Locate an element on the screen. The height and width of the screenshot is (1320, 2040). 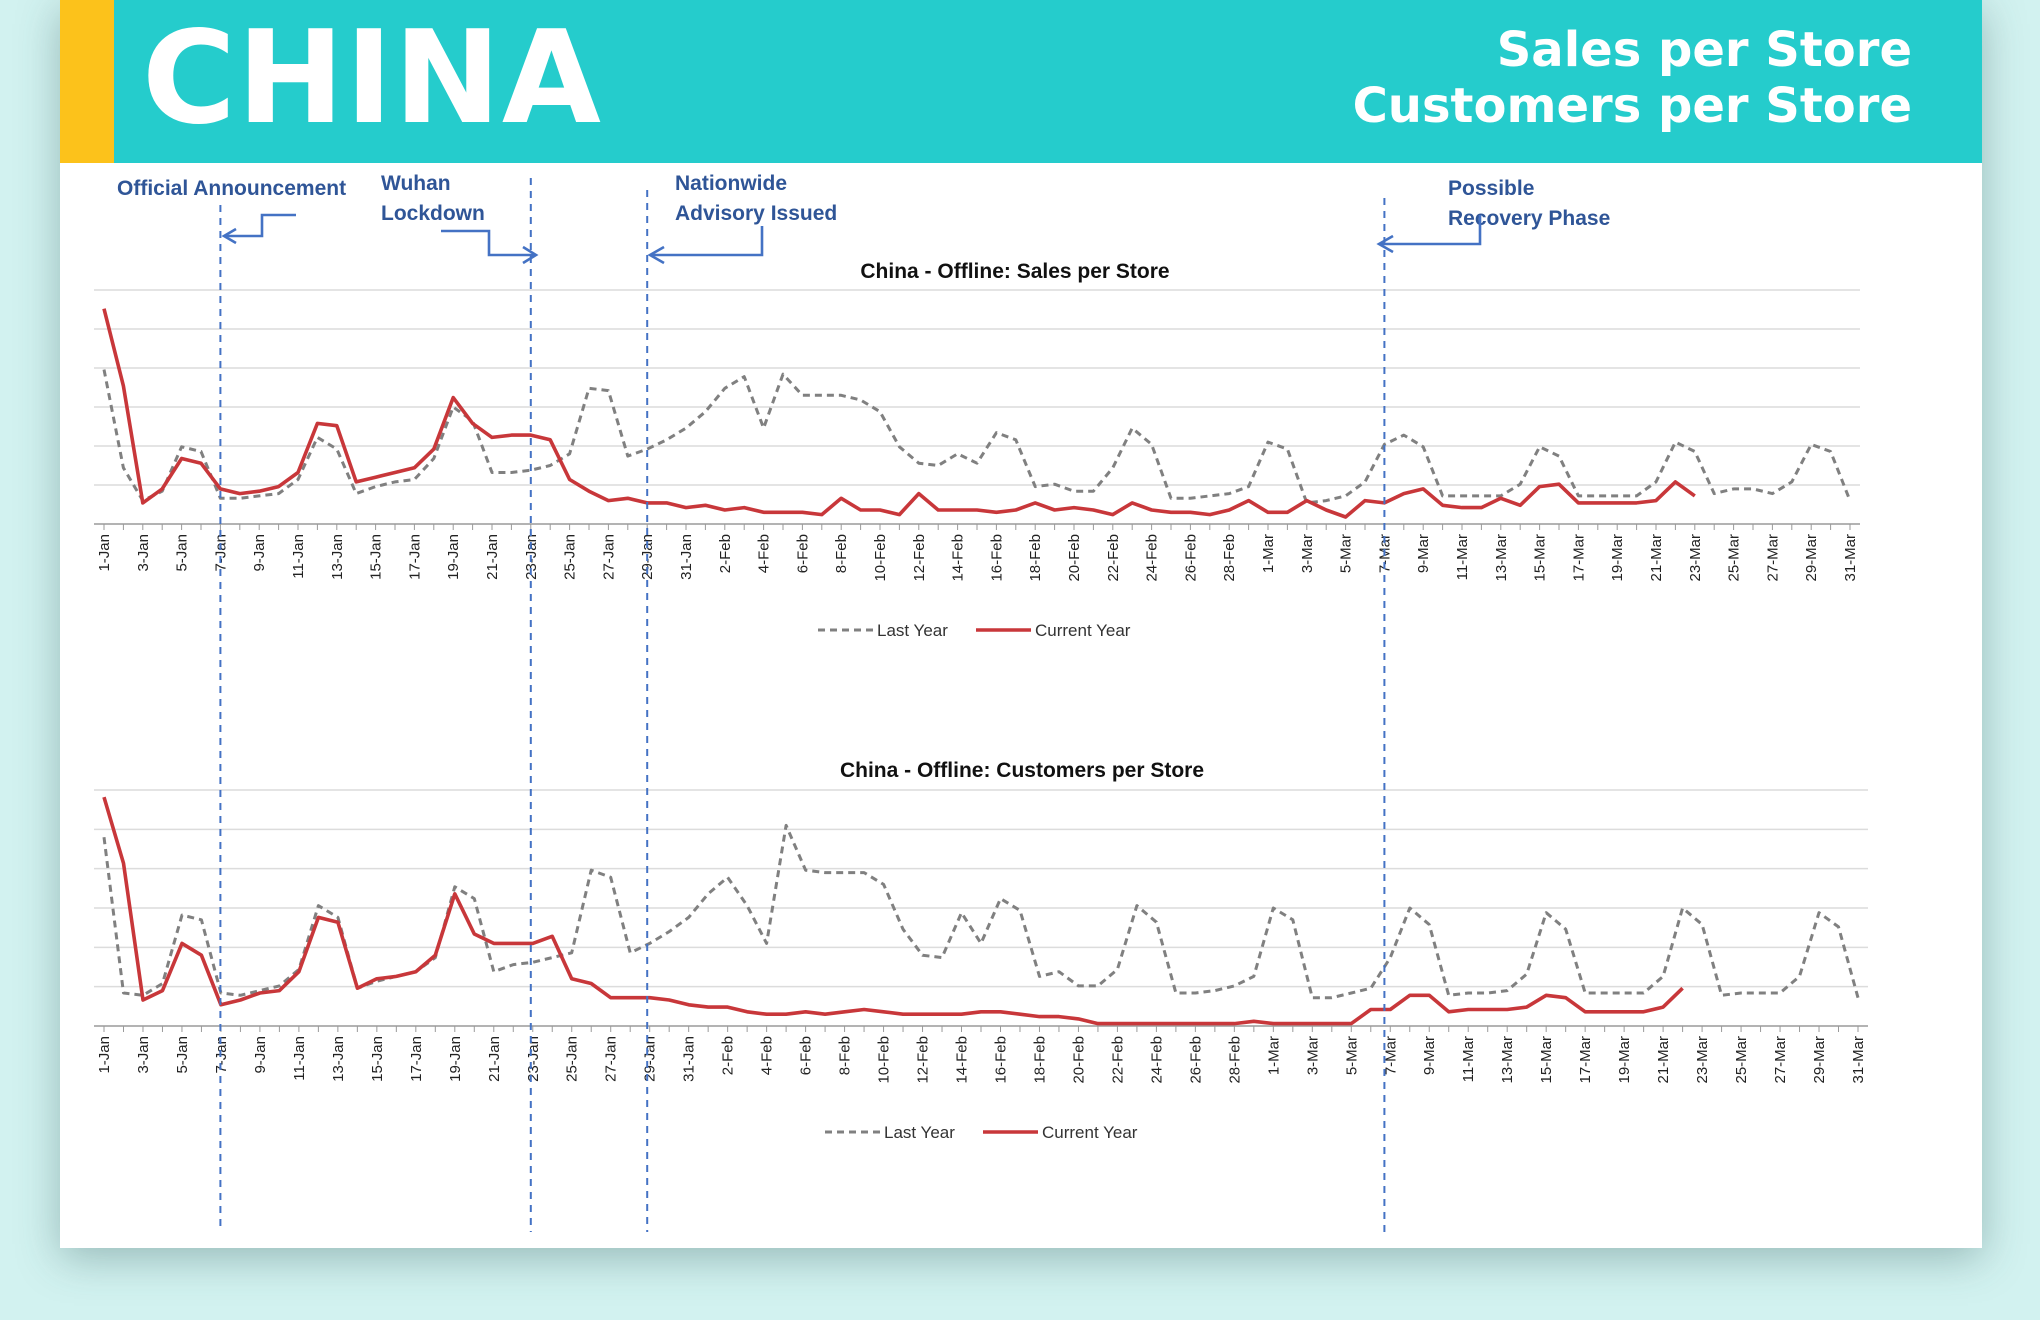
subtitle-line: Customers per Store is located at coordinates (1632, 106).